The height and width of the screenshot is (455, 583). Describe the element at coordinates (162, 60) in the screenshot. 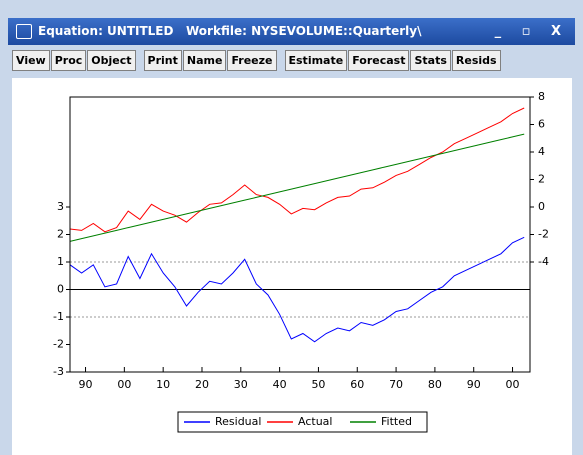

I see `toolbar-button: Print` at that location.